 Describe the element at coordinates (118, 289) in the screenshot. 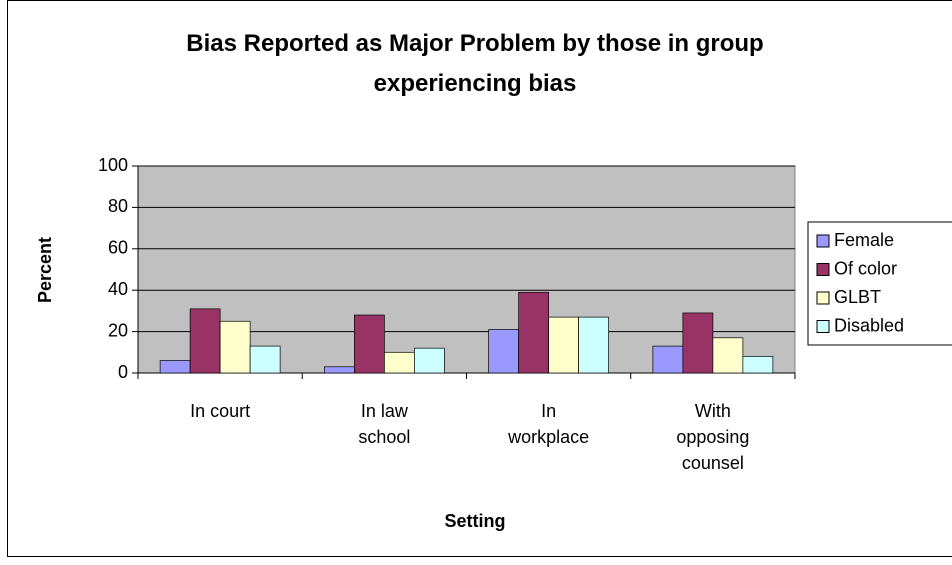

I see `y-tick-label: 40` at that location.